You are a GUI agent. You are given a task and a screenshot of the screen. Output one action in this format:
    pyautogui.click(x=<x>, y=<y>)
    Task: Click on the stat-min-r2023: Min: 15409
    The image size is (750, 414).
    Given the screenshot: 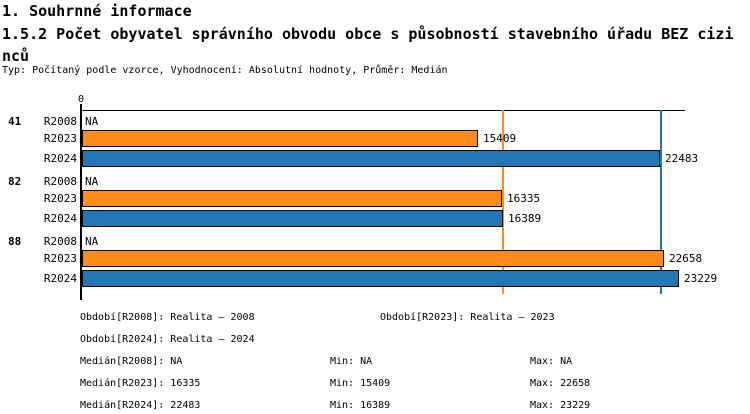 What is the action you would take?
    pyautogui.click(x=360, y=383)
    